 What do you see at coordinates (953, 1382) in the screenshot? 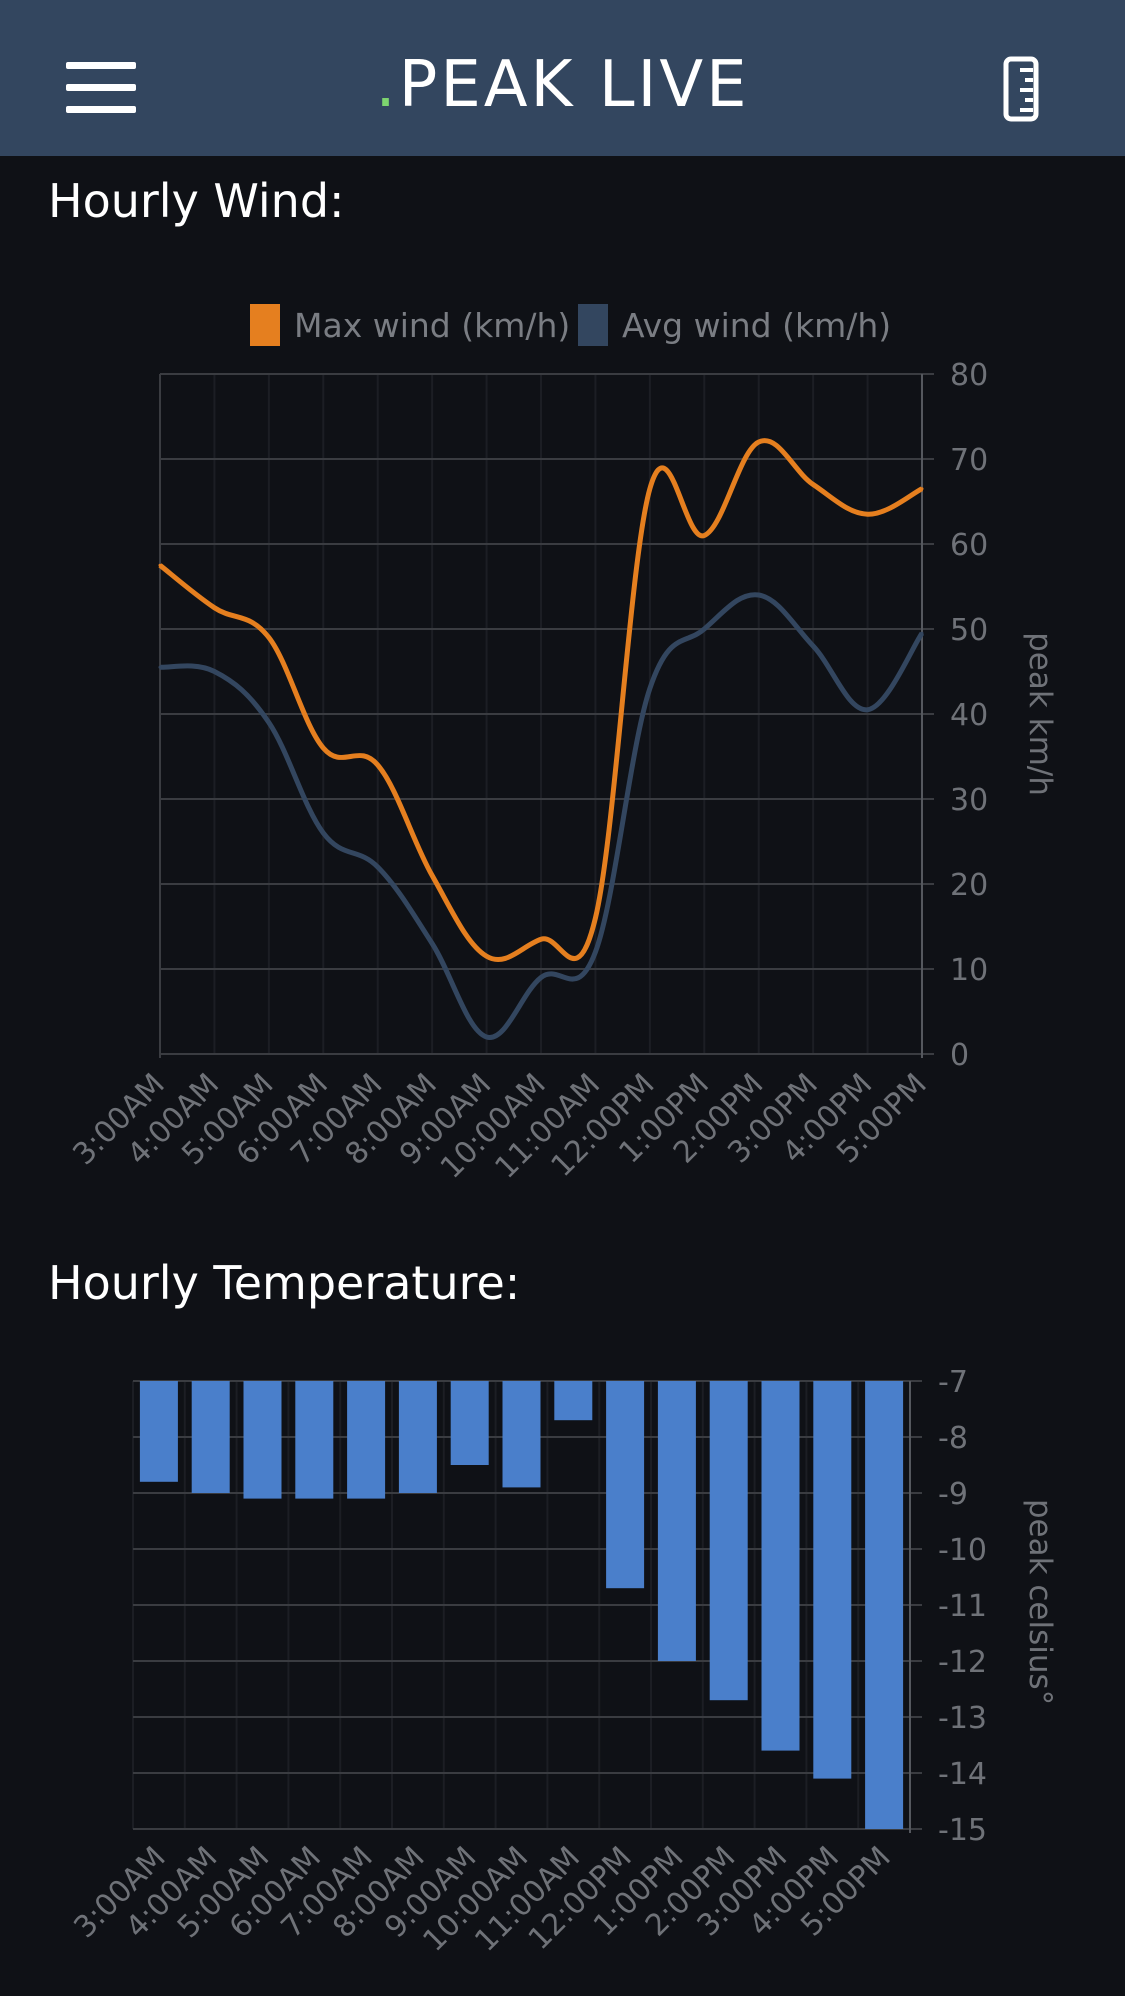
I see `y-tick-label: -7` at bounding box center [953, 1382].